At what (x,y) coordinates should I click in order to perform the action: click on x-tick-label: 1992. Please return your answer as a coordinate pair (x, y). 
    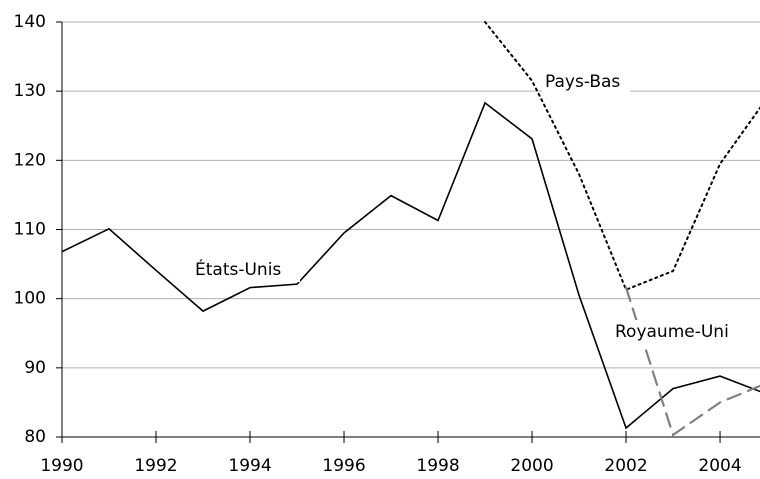
    Looking at the image, I should click on (155, 466).